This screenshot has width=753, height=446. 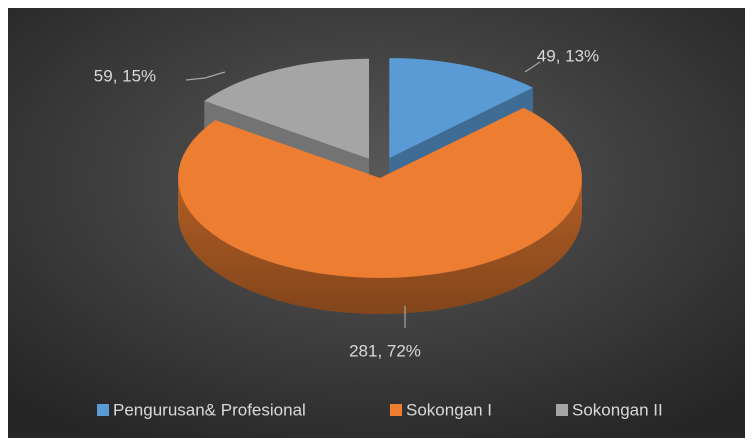 What do you see at coordinates (449, 409) in the screenshot?
I see `legend-label: Sokongan I` at bounding box center [449, 409].